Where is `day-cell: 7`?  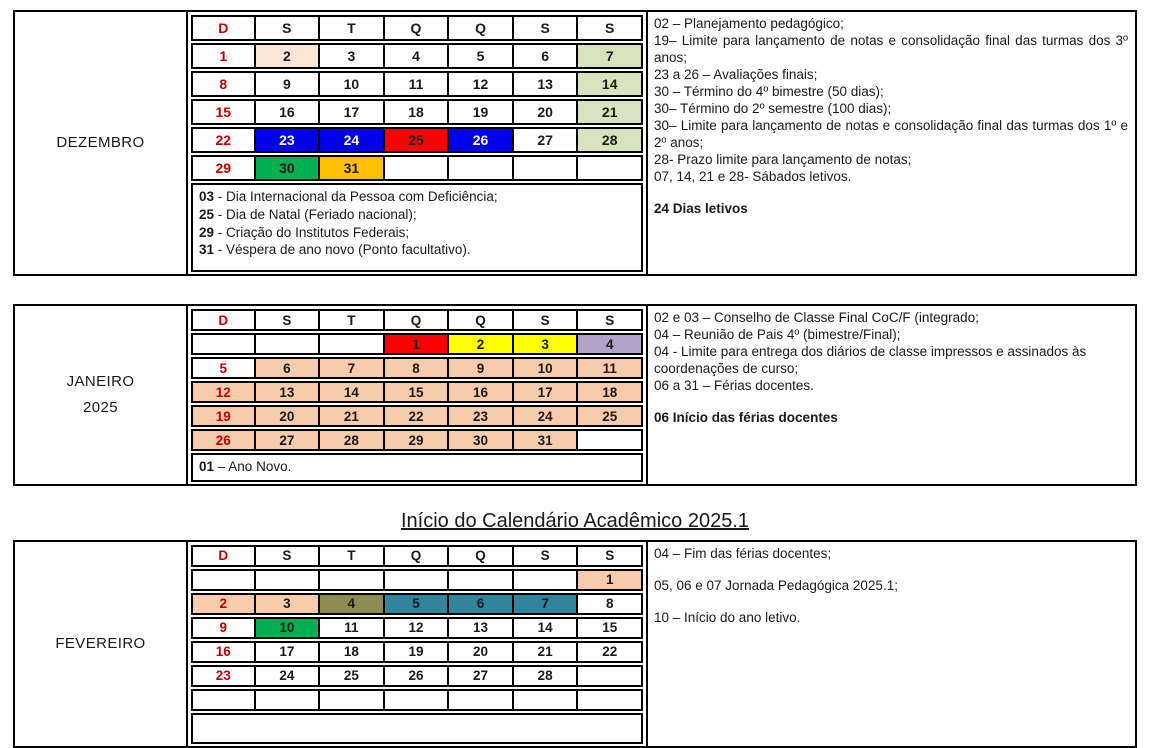 day-cell: 7 is located at coordinates (351, 368).